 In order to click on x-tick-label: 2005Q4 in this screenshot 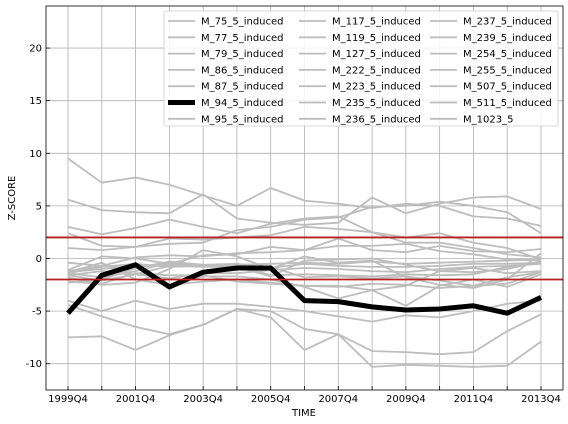, I will do `click(271, 399)`.